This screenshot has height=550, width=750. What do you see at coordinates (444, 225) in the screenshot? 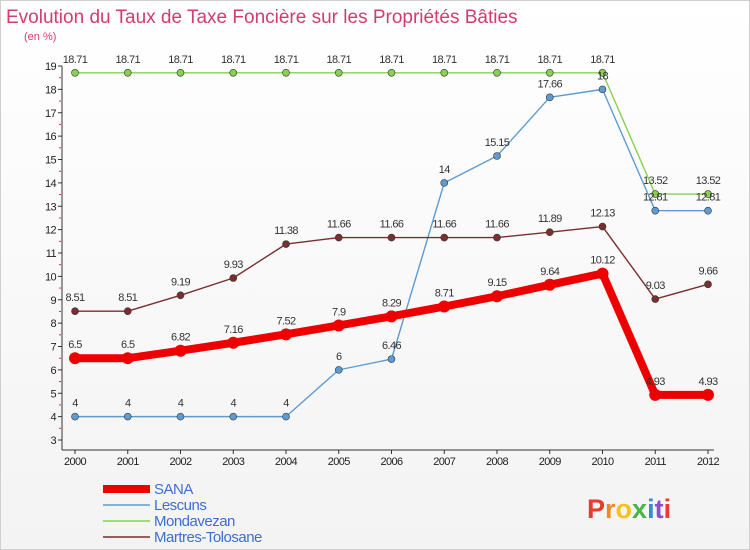
I see `data-label: 11.66` at bounding box center [444, 225].